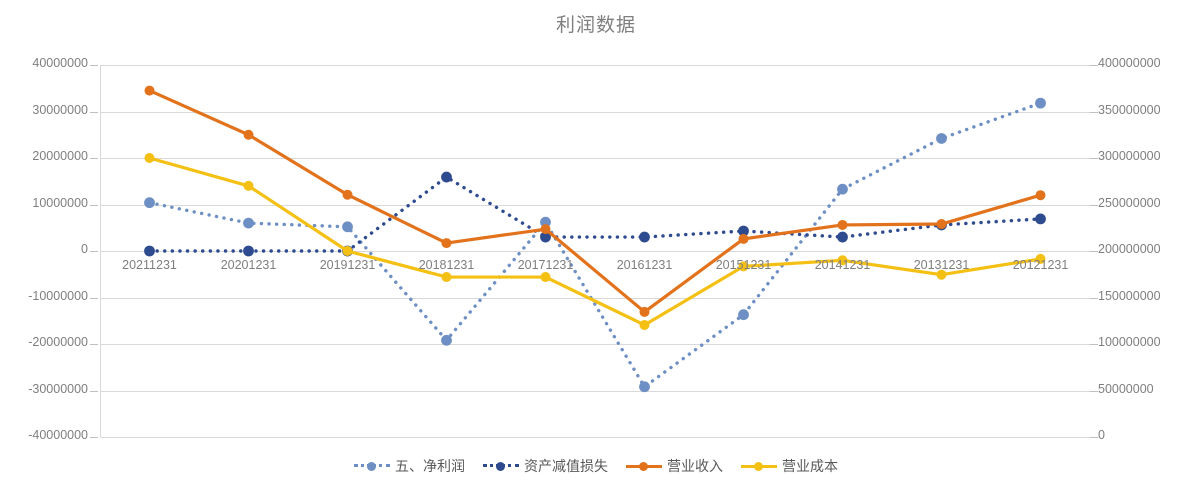 The width and height of the screenshot is (1192, 495). Describe the element at coordinates (1129, 156) in the screenshot. I see `y-axis-right-tick-label: 300000000` at that location.